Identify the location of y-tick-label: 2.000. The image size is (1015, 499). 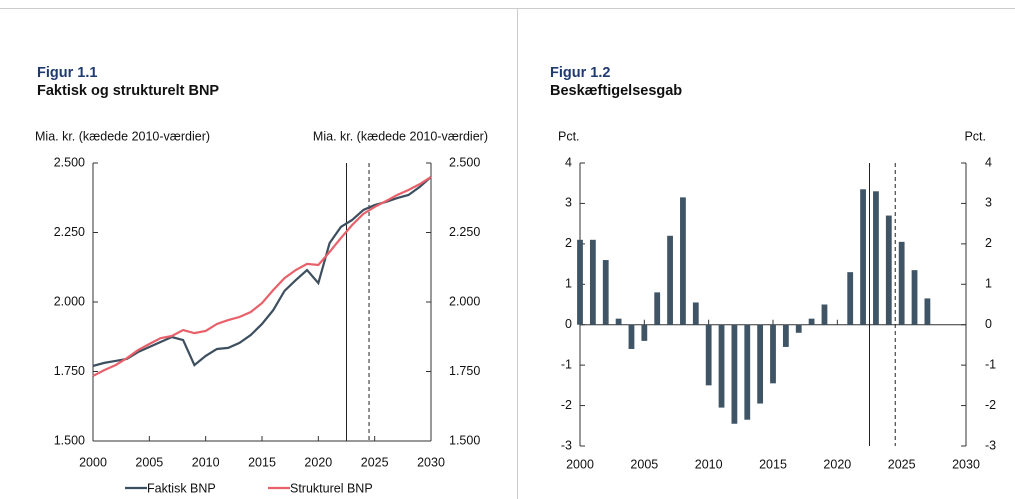
(69, 301).